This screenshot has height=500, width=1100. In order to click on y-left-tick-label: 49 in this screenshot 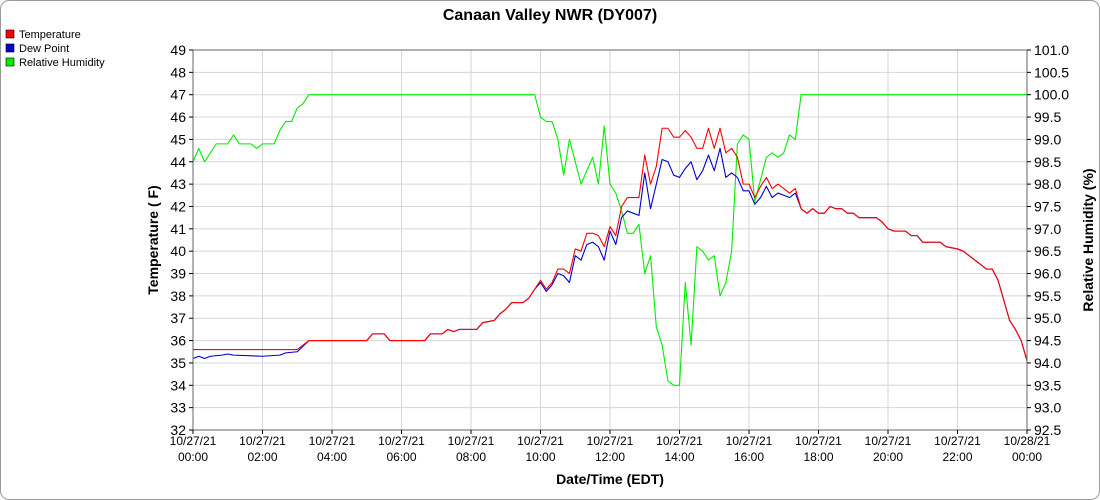, I will do `click(178, 50)`.